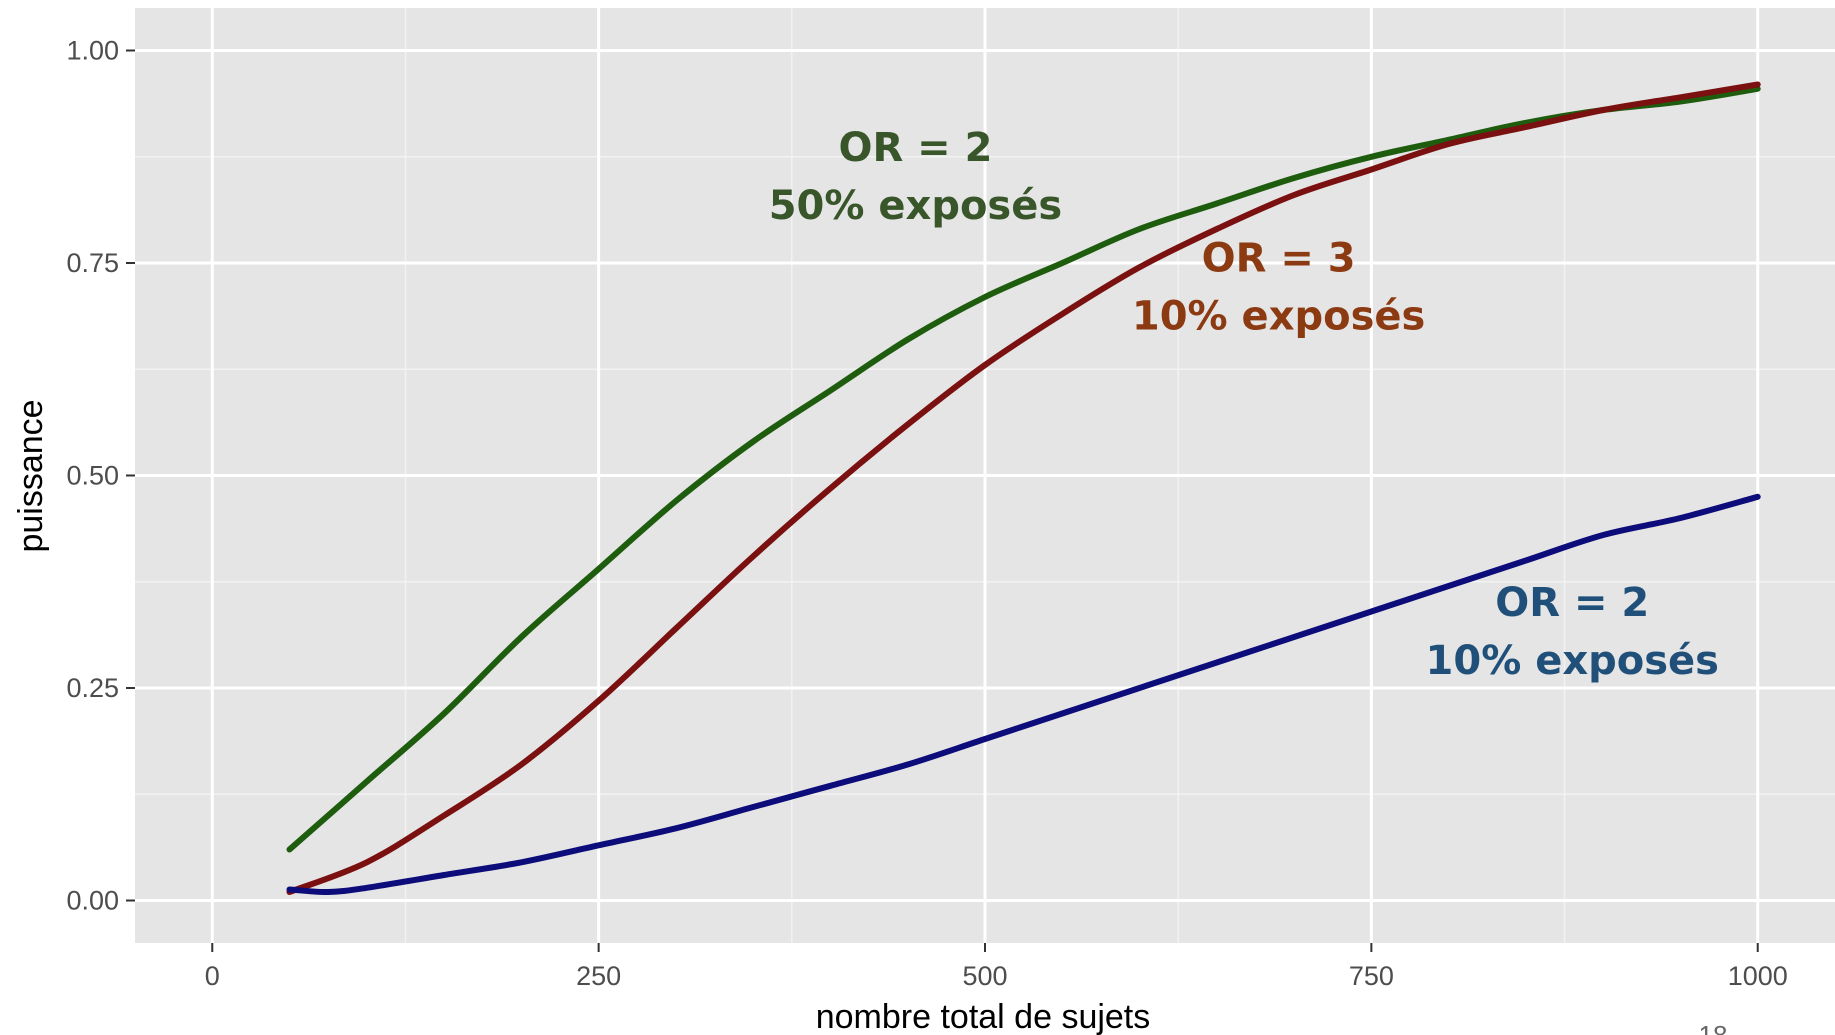 The image size is (1835, 1035). Describe the element at coordinates (92, 476) in the screenshot. I see `y-tick-label: 0.50` at that location.